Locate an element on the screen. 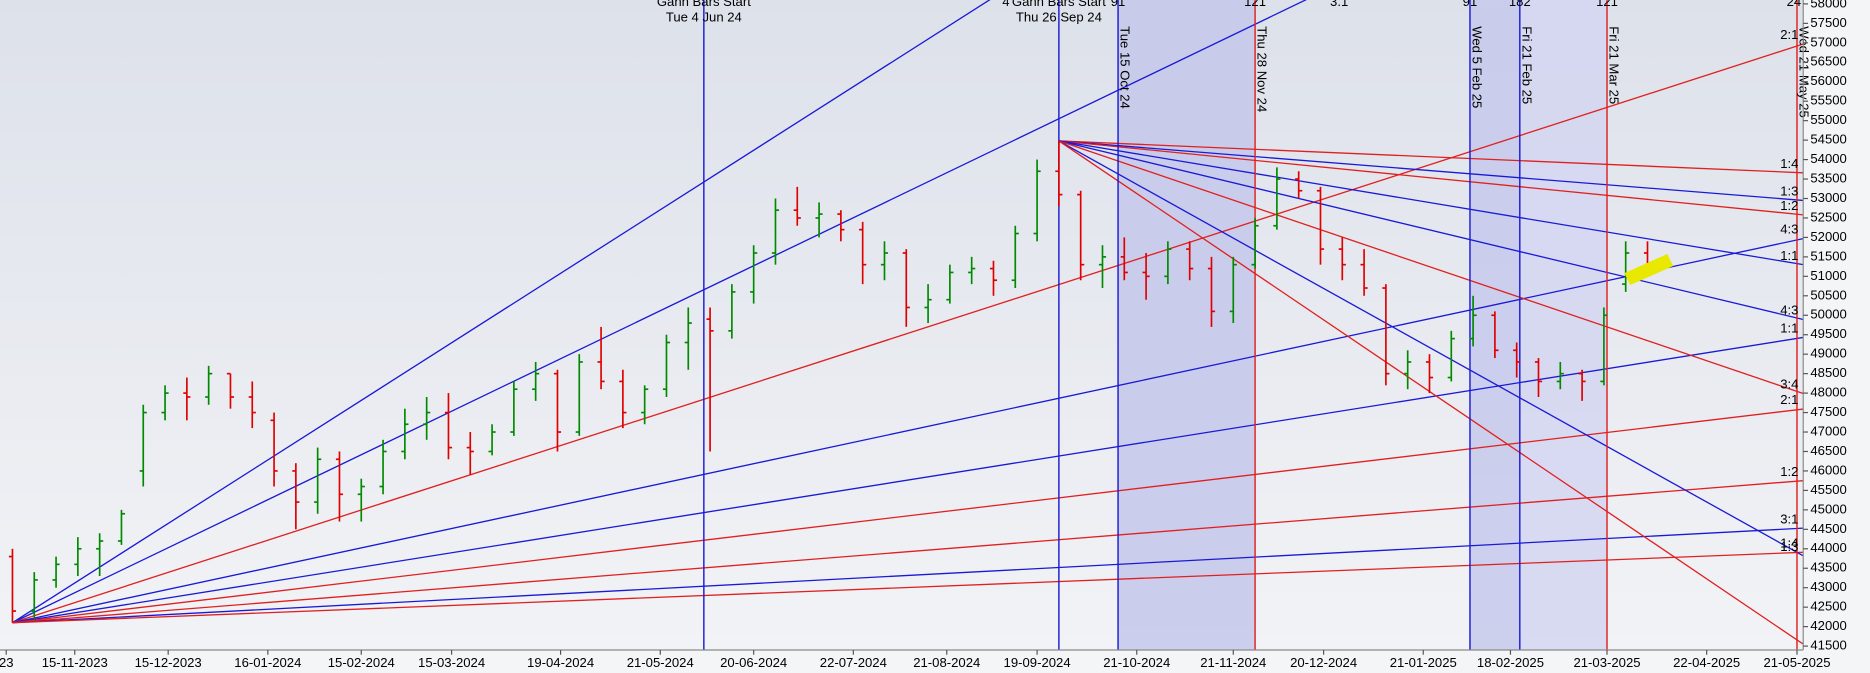 The width and height of the screenshot is (1870, 673). y-tick-label: 51000 is located at coordinates (1828, 275).